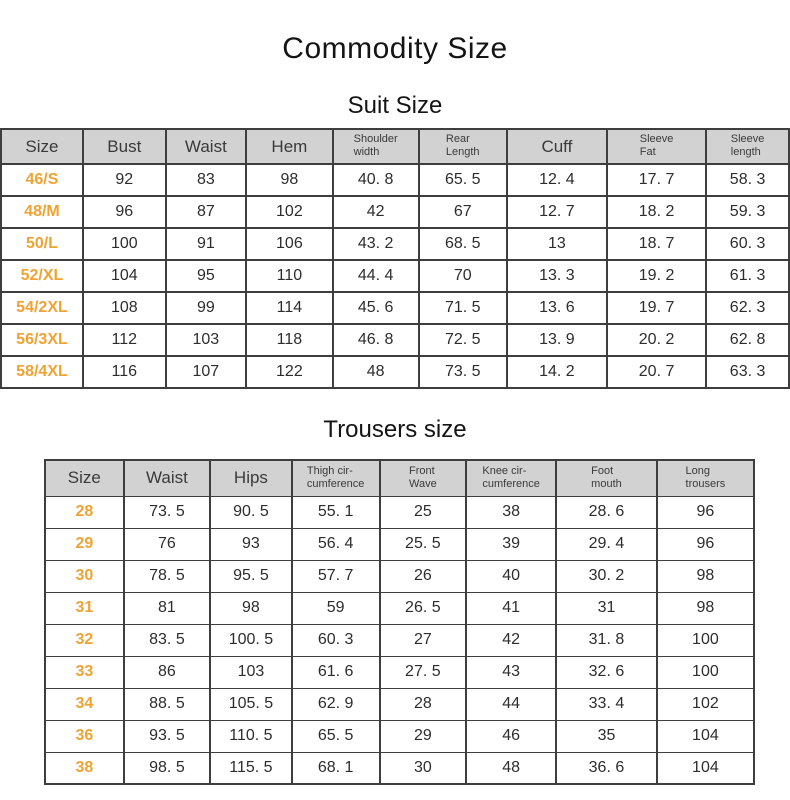 This screenshot has width=790, height=800. Describe the element at coordinates (84, 640) in the screenshot. I see `size-cell: 32` at that location.